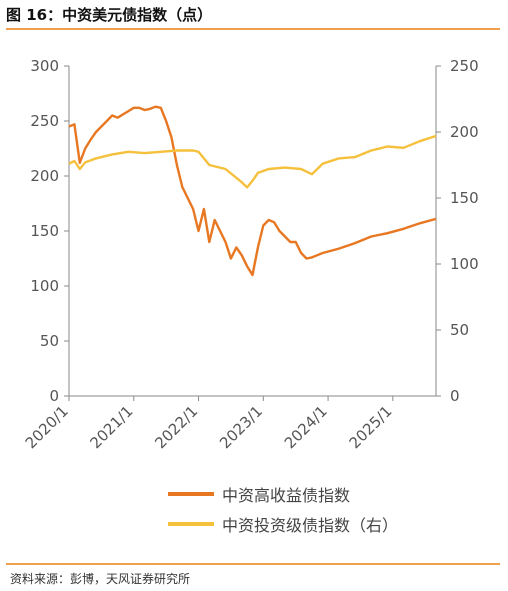 The image size is (508, 591). I want to click on source-note: 资料来源：彭博，天风证券研究所, so click(100, 579).